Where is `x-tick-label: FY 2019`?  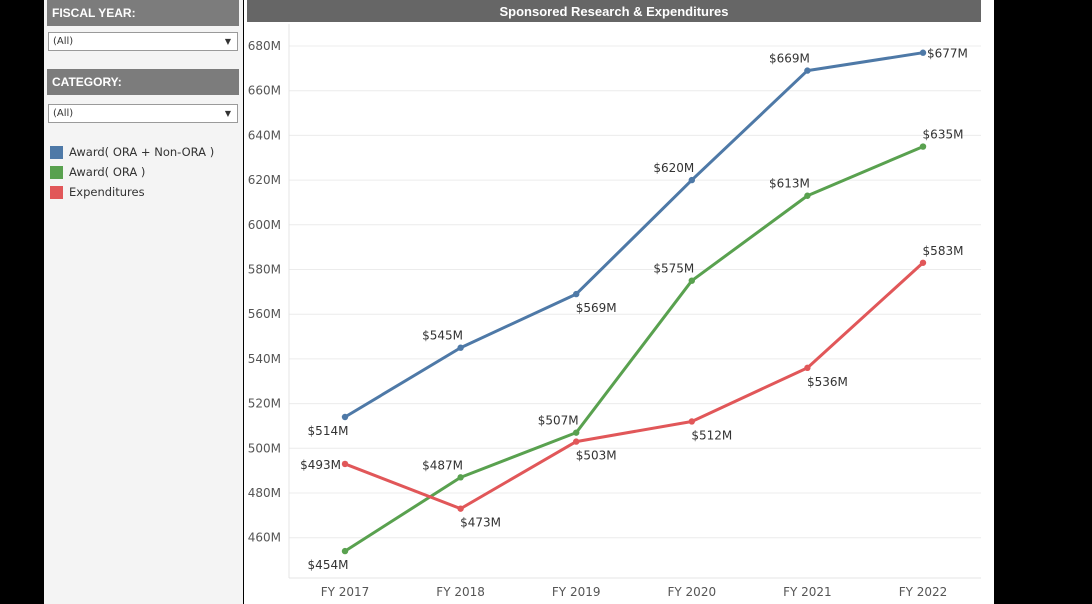
x-tick-label: FY 2019 is located at coordinates (576, 592).